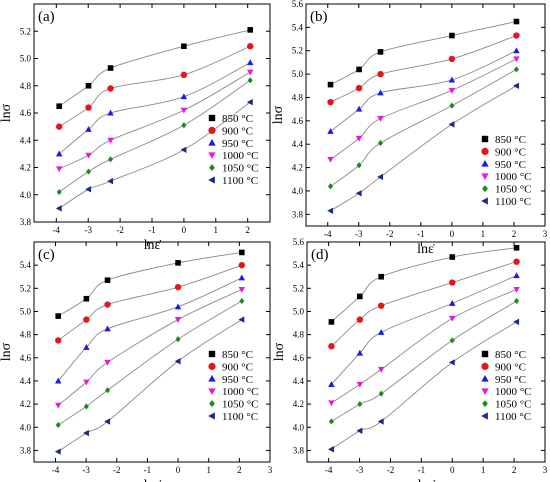 The image size is (550, 482). What do you see at coordinates (452, 470) in the screenshot?
I see `x-tick-label: 0` at bounding box center [452, 470].